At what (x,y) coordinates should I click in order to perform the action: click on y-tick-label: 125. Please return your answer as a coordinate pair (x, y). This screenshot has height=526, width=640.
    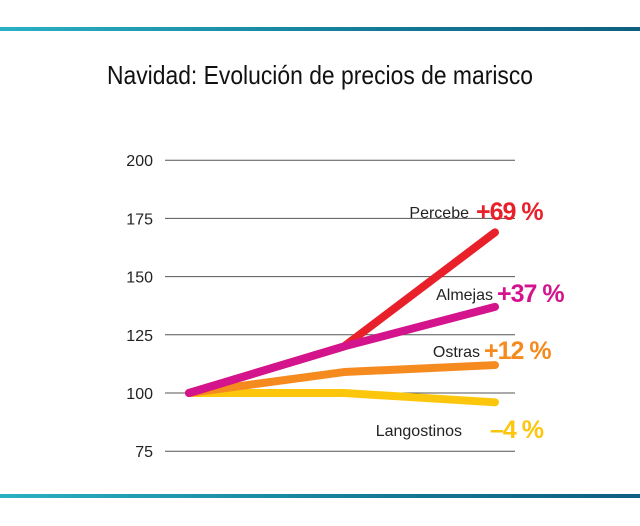
    Looking at the image, I should click on (139, 336).